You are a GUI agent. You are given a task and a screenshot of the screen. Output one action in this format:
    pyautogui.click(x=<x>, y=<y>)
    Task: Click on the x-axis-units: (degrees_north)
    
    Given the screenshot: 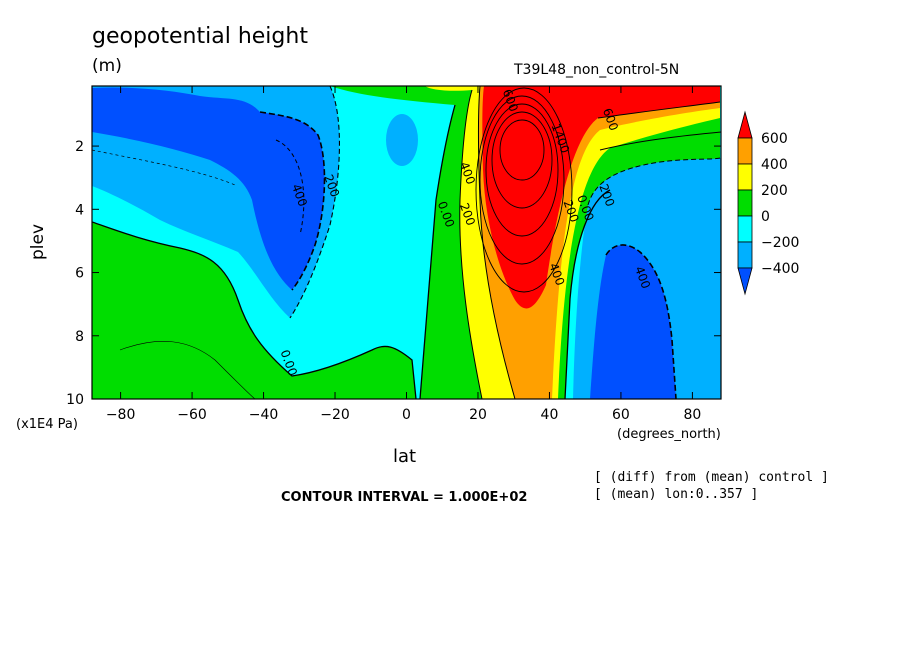 What is the action you would take?
    pyautogui.click(x=669, y=434)
    